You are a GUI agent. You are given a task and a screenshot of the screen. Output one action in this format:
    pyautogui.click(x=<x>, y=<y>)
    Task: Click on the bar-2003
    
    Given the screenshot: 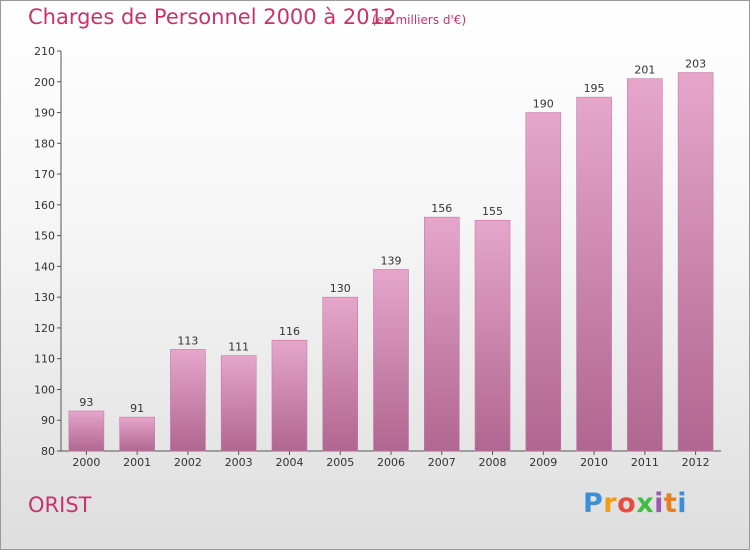 What is the action you would take?
    pyautogui.click(x=238, y=403)
    